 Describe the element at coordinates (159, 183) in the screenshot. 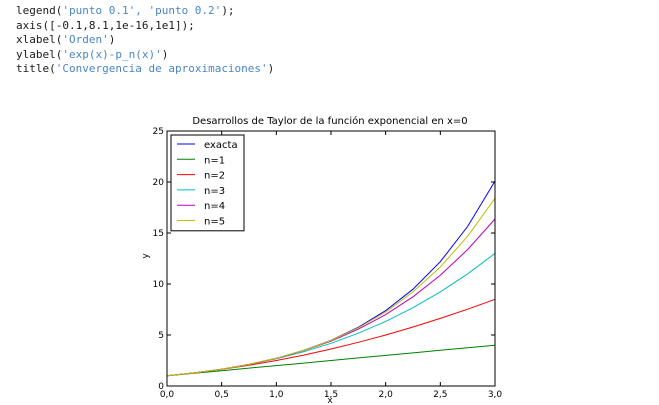

I see `y-tick-label: 20` at that location.